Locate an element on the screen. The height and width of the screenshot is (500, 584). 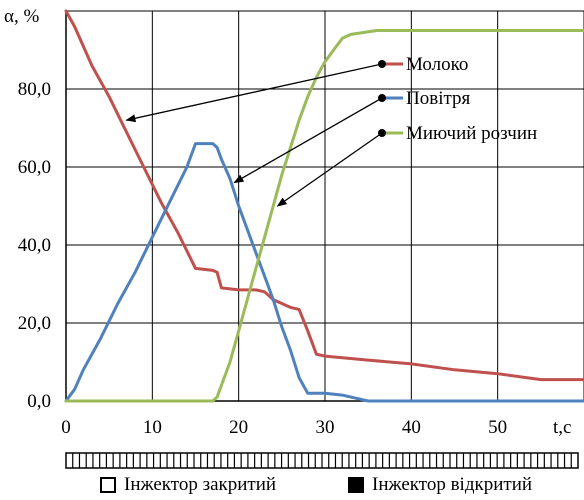
legend-closed: Інжектор закритий is located at coordinates (188, 485).